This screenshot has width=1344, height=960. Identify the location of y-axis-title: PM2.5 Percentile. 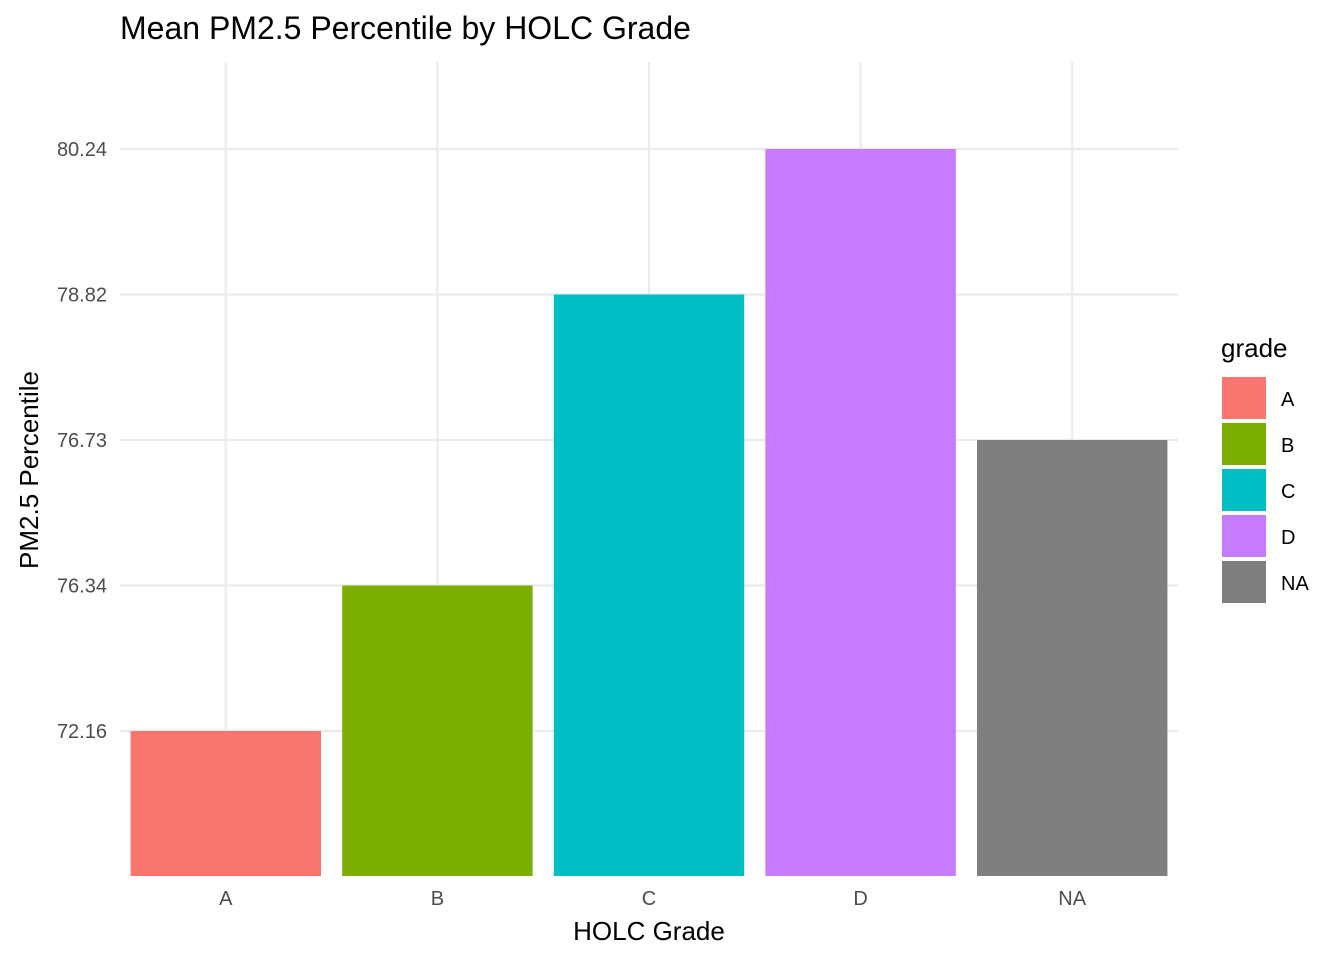
(29, 470).